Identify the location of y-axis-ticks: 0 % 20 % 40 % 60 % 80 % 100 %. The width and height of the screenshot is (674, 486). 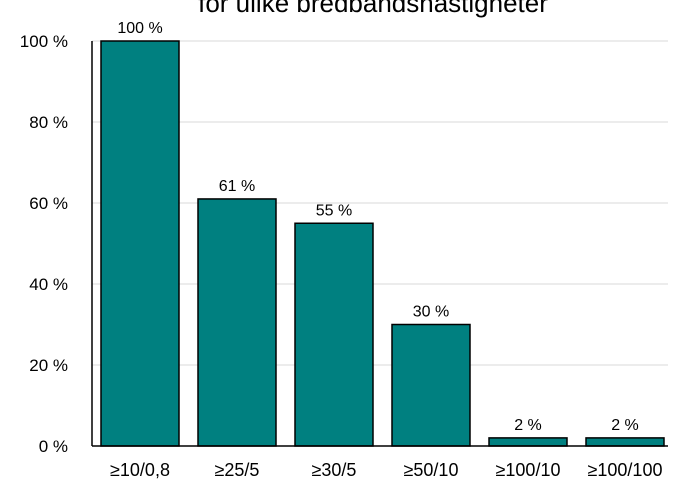
(44, 244).